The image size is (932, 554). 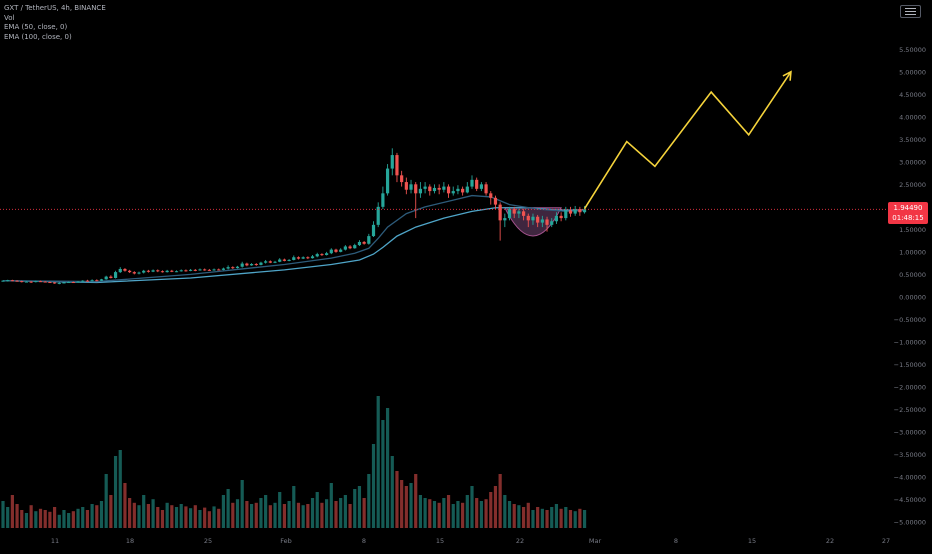 I want to click on ema100-indicator-label: EMA (100, close, 0), so click(x=38, y=36).